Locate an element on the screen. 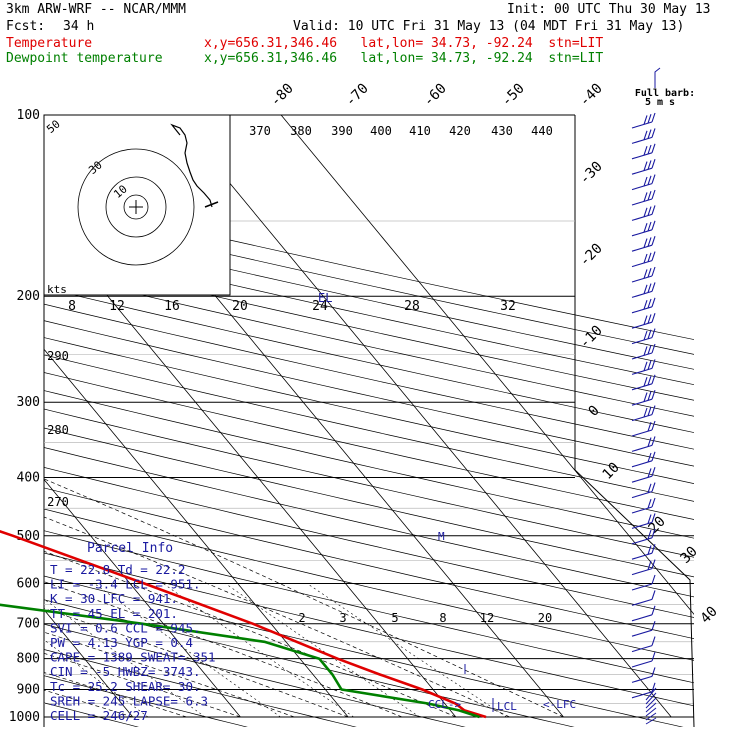 This screenshot has width=740, height=740. pressure-label-200: 200 is located at coordinates (28, 296).